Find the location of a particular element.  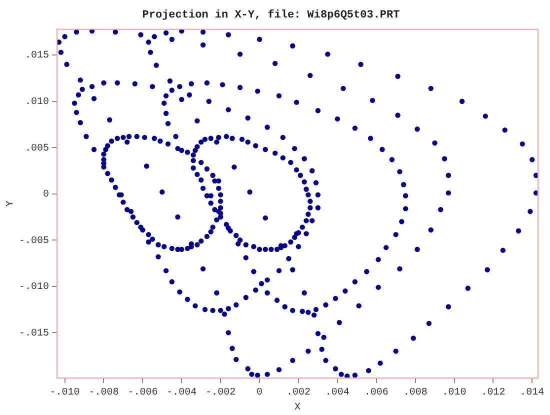

y-tick-label: .015 is located at coordinates (37, 56).